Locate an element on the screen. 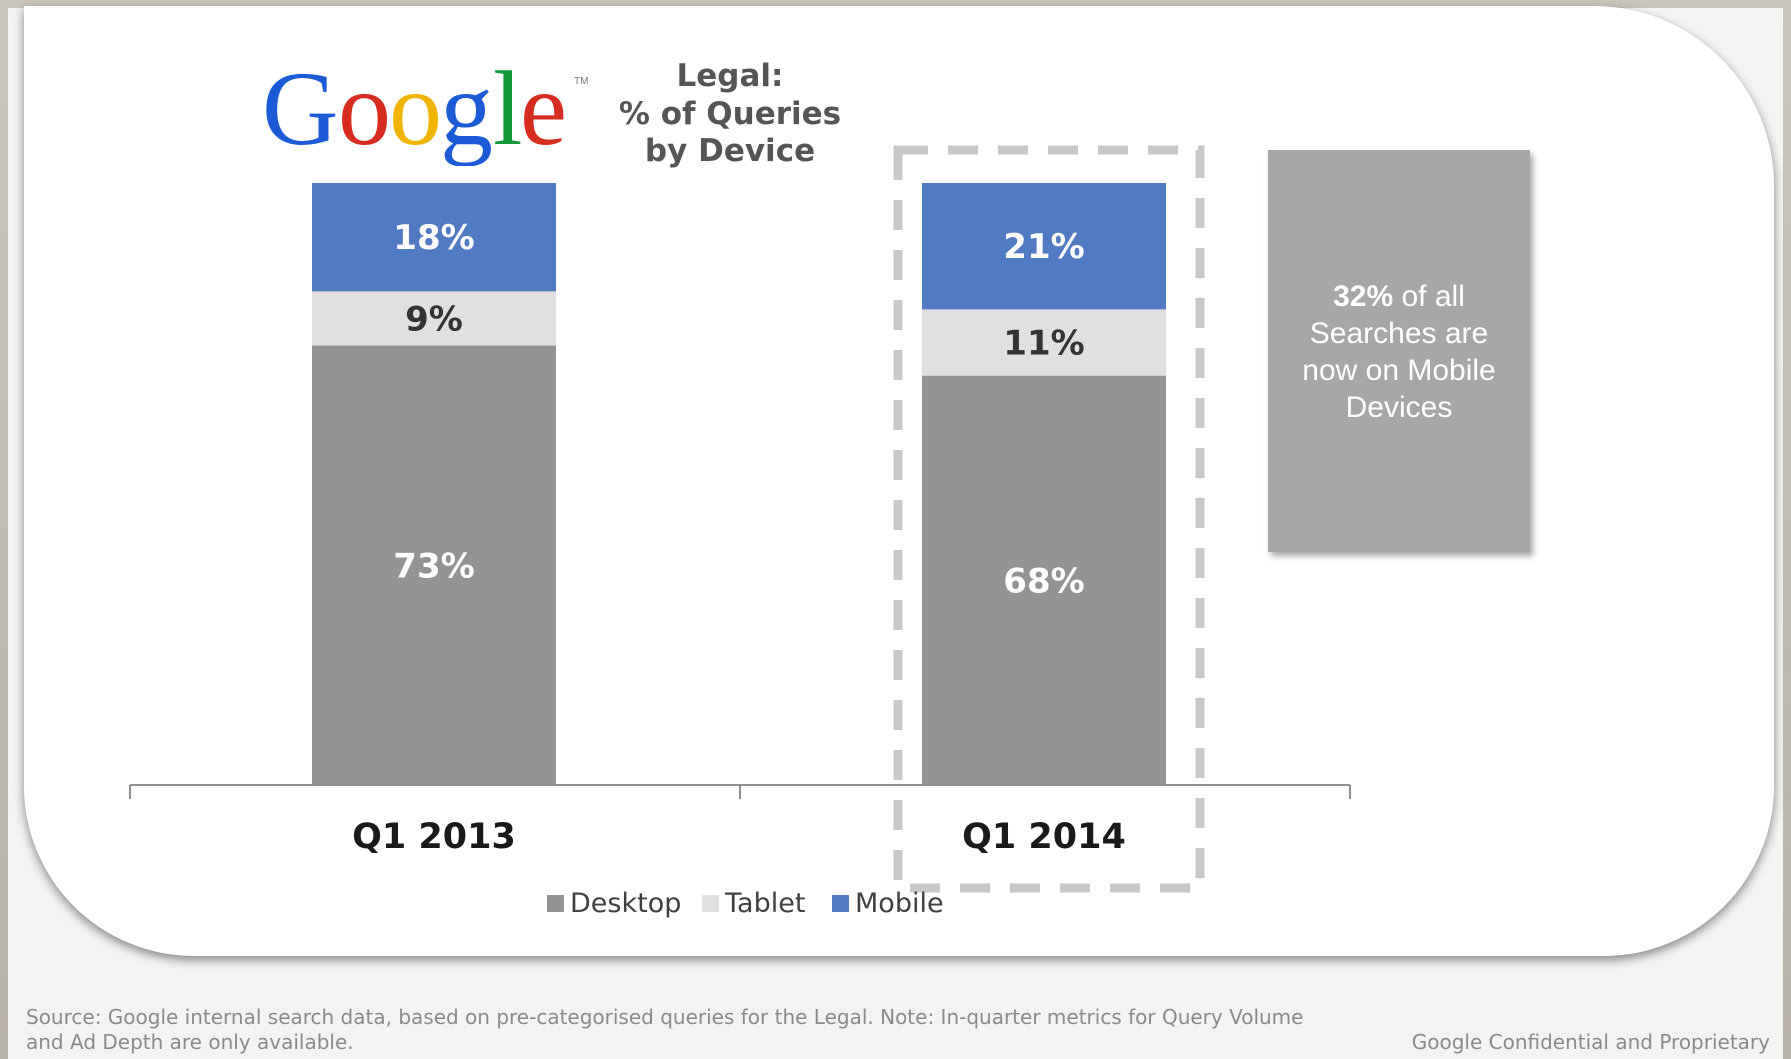 The height and width of the screenshot is (1059, 1791). legend-item-desktop: Desktop is located at coordinates (614, 903).